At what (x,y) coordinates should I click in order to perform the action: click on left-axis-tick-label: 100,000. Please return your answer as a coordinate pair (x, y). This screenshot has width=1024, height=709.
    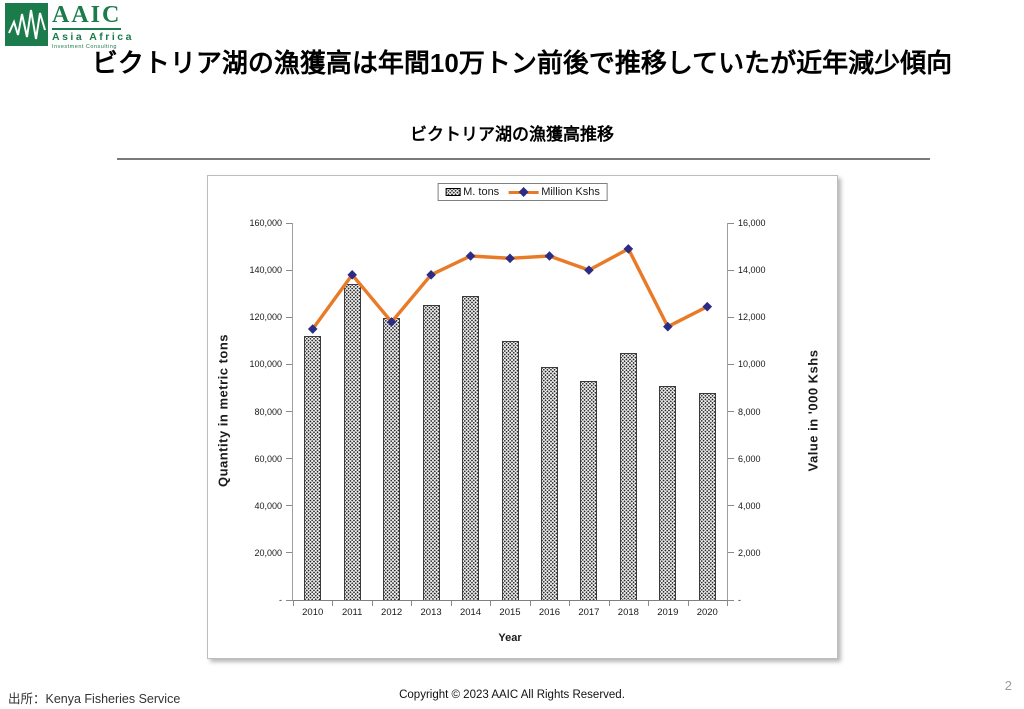
    Looking at the image, I should click on (265, 364).